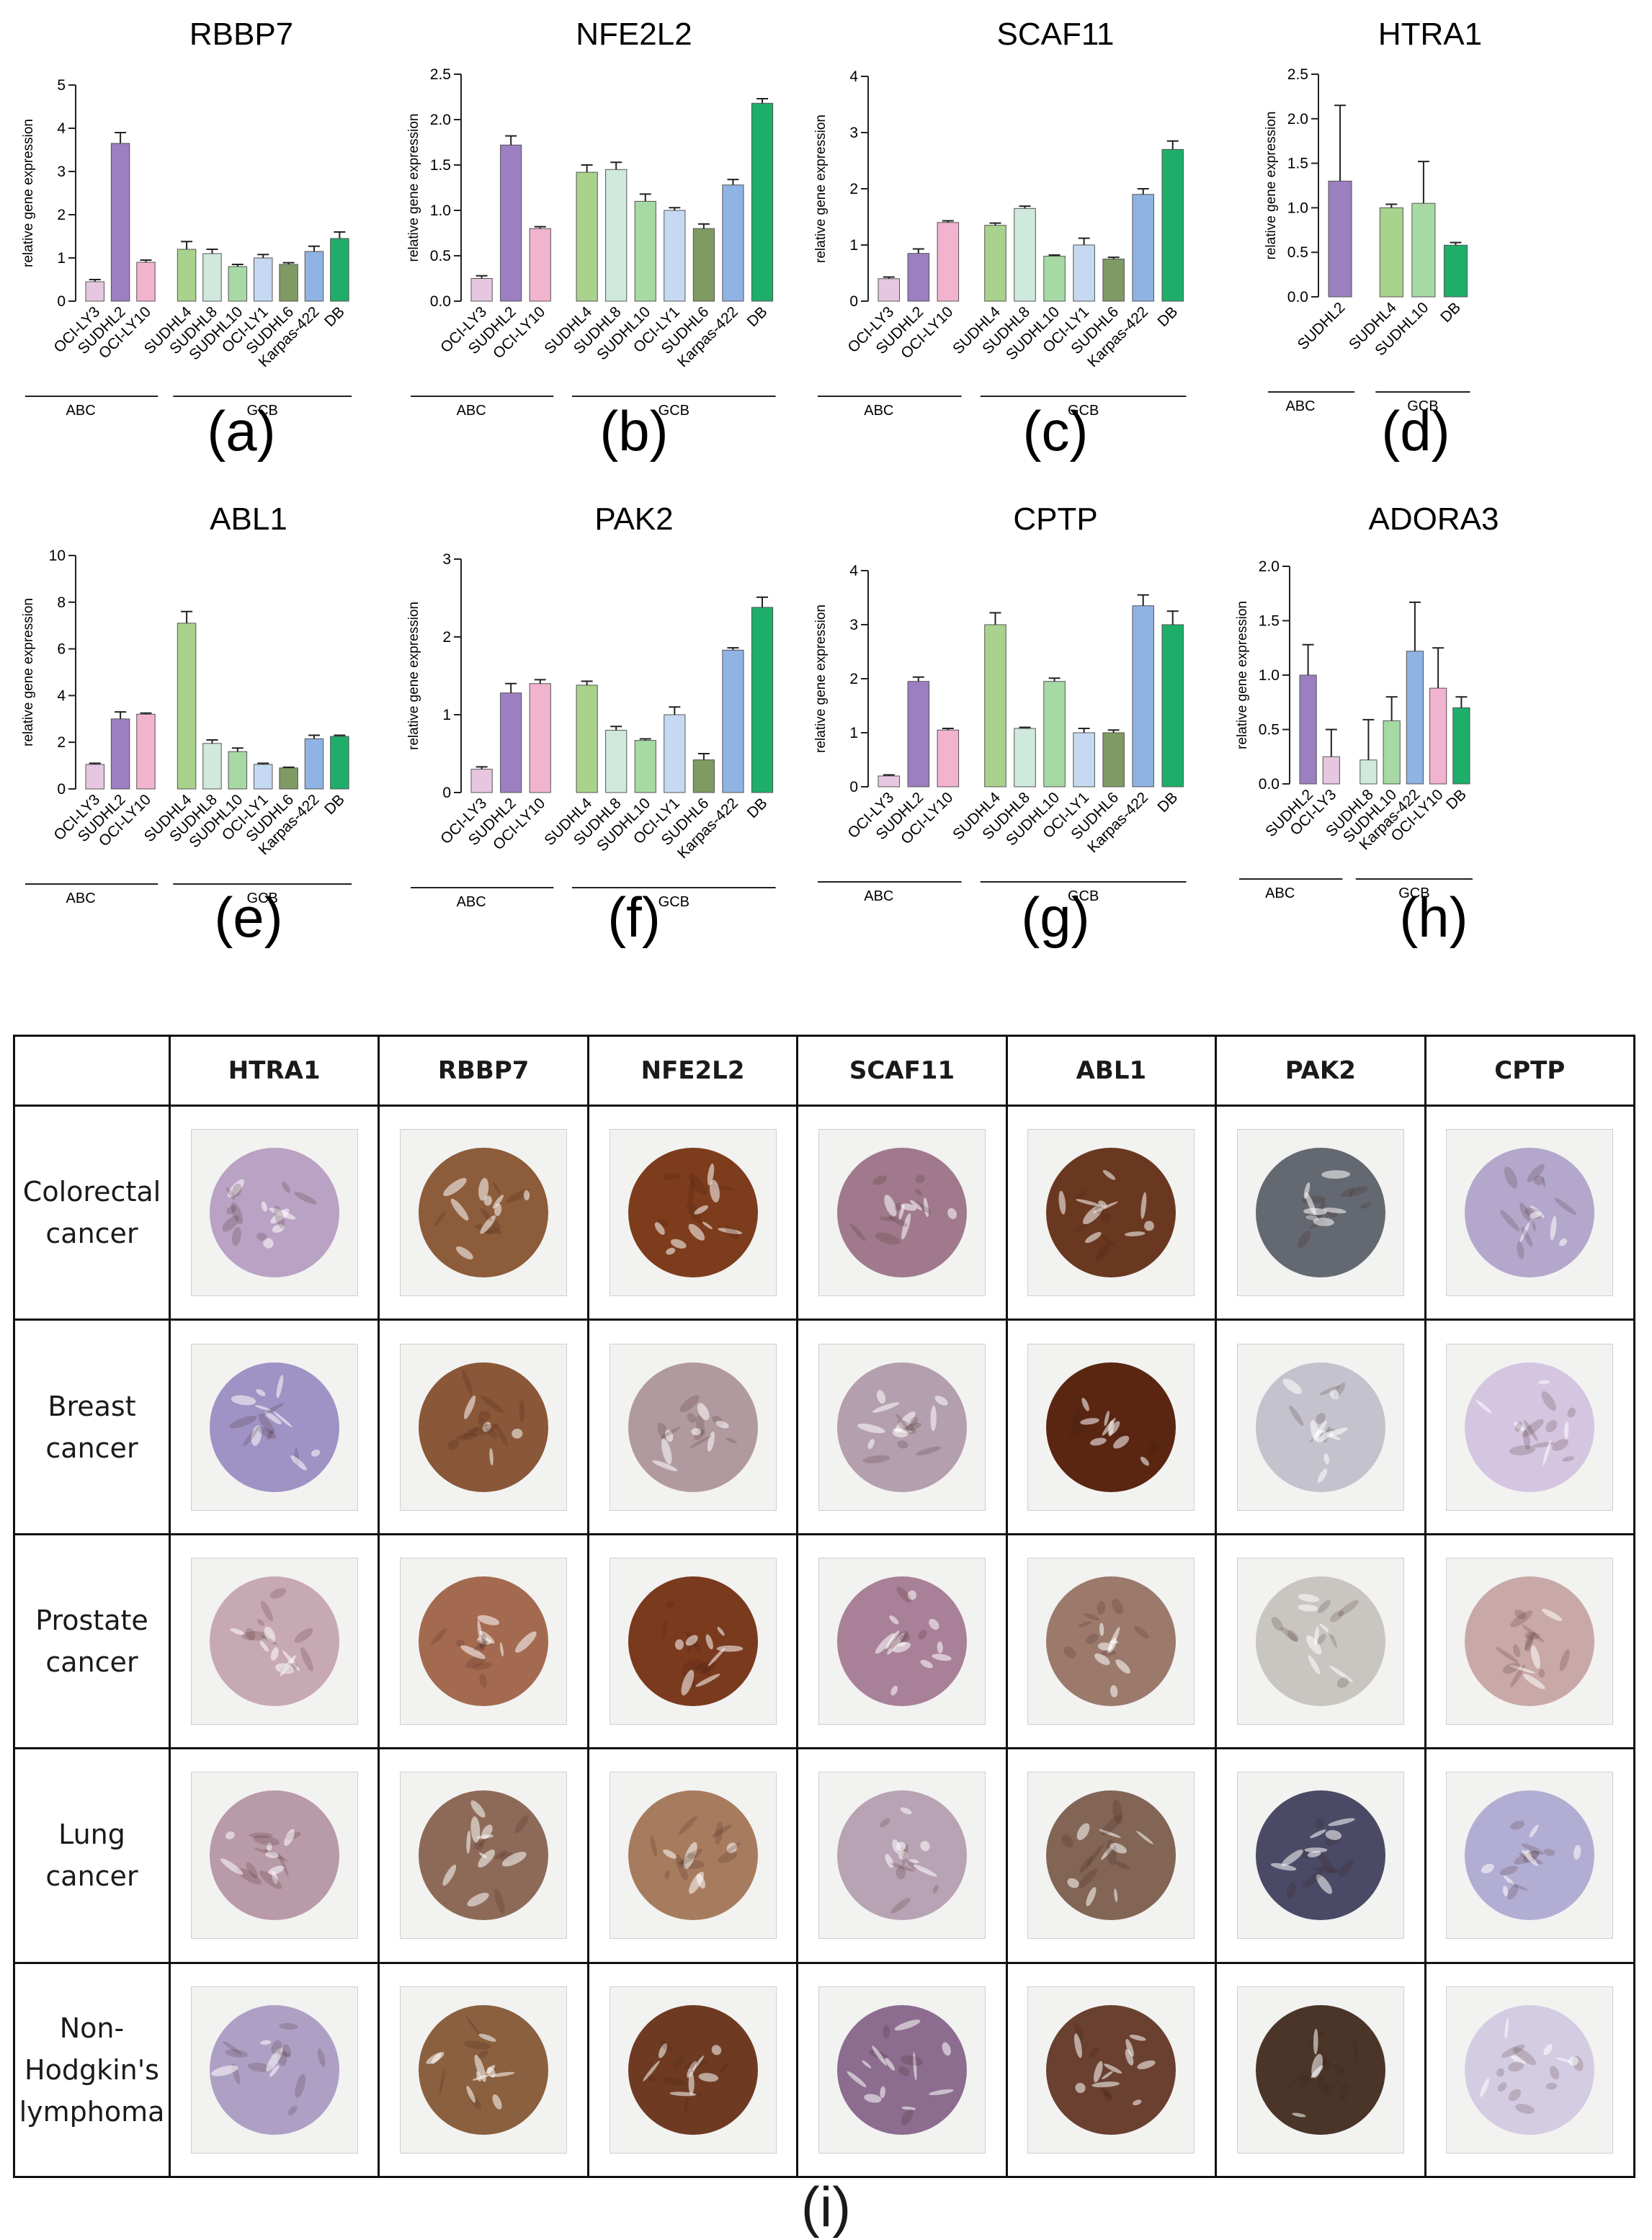 This screenshot has width=1652, height=2240. Describe the element at coordinates (440, 210) in the screenshot. I see `y-tick-label: 1.0` at that location.